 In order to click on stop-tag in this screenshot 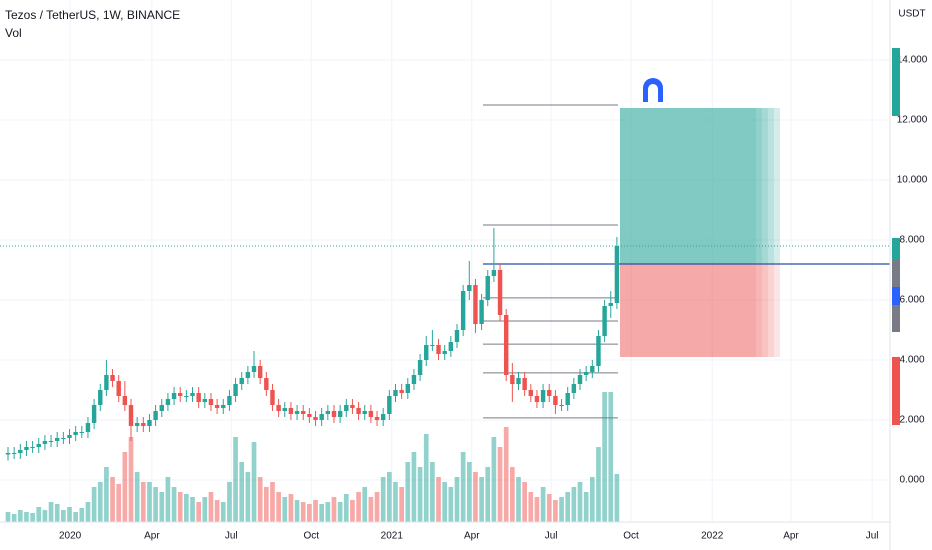, I will do `click(896, 391)`.